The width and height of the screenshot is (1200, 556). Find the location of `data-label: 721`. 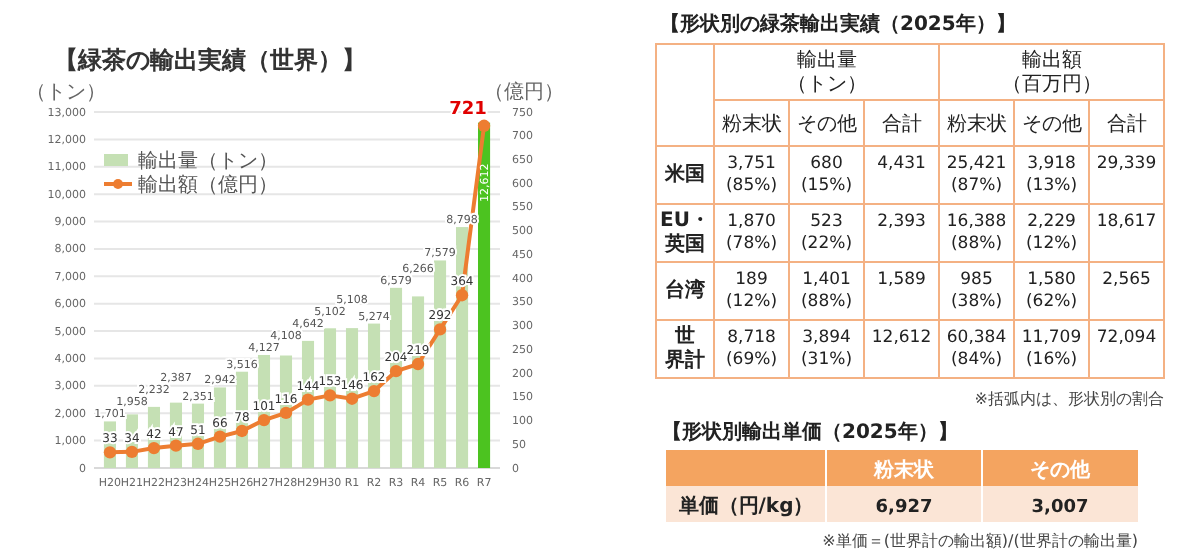

data-label: 721 is located at coordinates (468, 109).